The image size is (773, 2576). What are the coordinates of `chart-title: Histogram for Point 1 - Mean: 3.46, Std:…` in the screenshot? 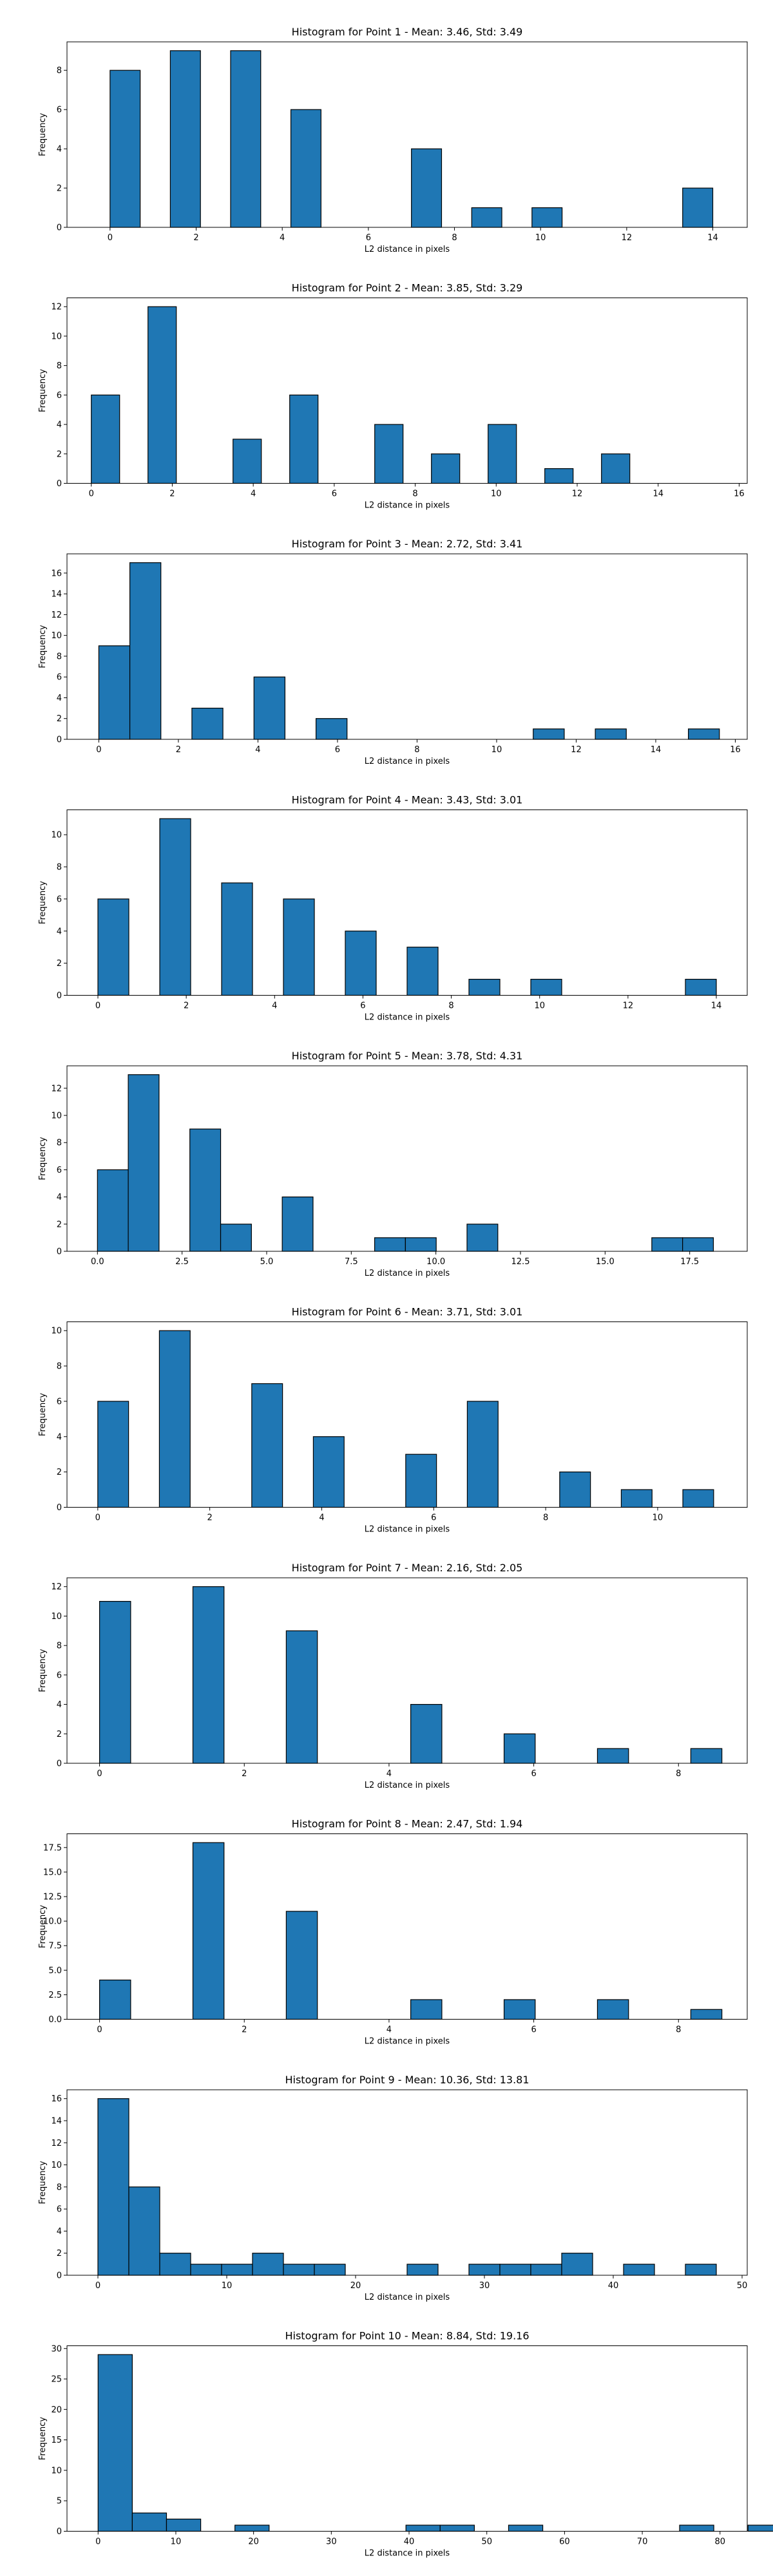 It's located at (407, 32).